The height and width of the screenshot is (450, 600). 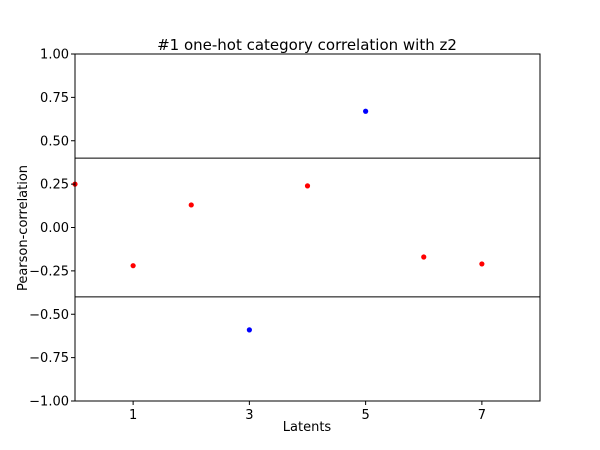 I want to click on x-tick-label-1: 3, so click(x=249, y=415).